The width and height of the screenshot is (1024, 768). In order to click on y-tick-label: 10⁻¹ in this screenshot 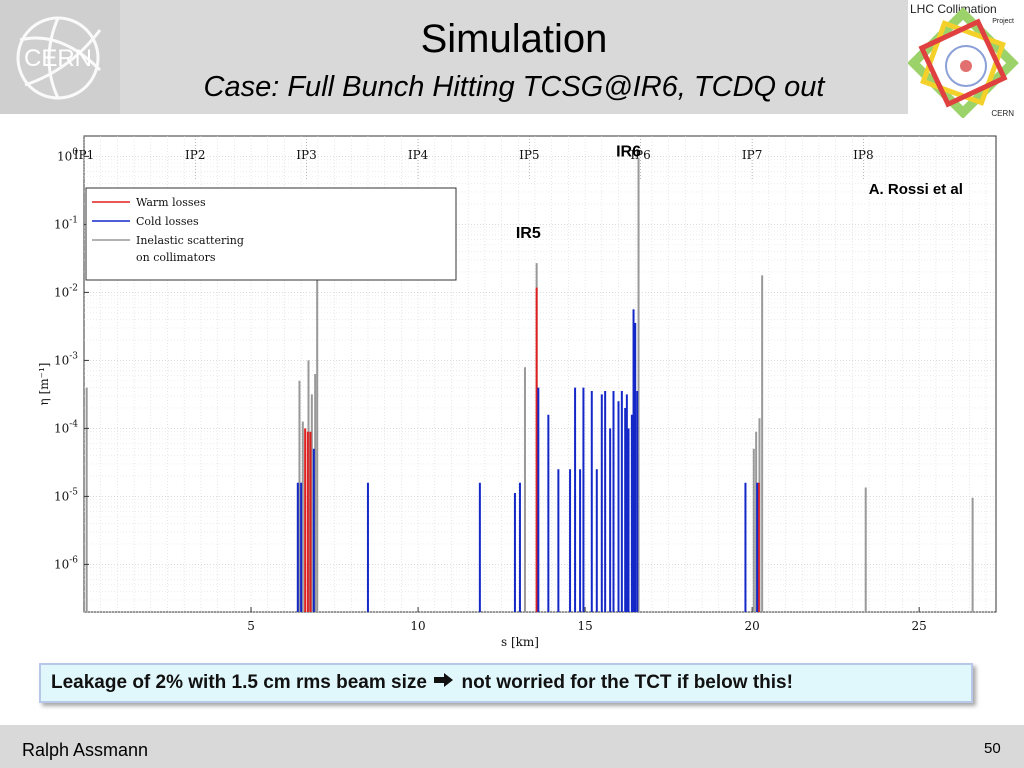, I will do `click(66, 223)`.